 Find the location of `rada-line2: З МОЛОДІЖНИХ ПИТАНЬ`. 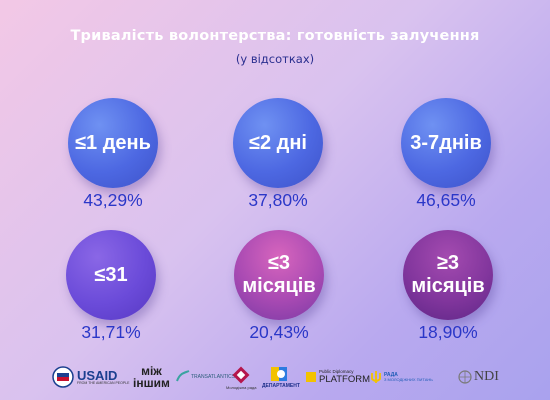

rada-line2: З МОЛОДІЖНИХ ПИТАНЬ is located at coordinates (408, 379).